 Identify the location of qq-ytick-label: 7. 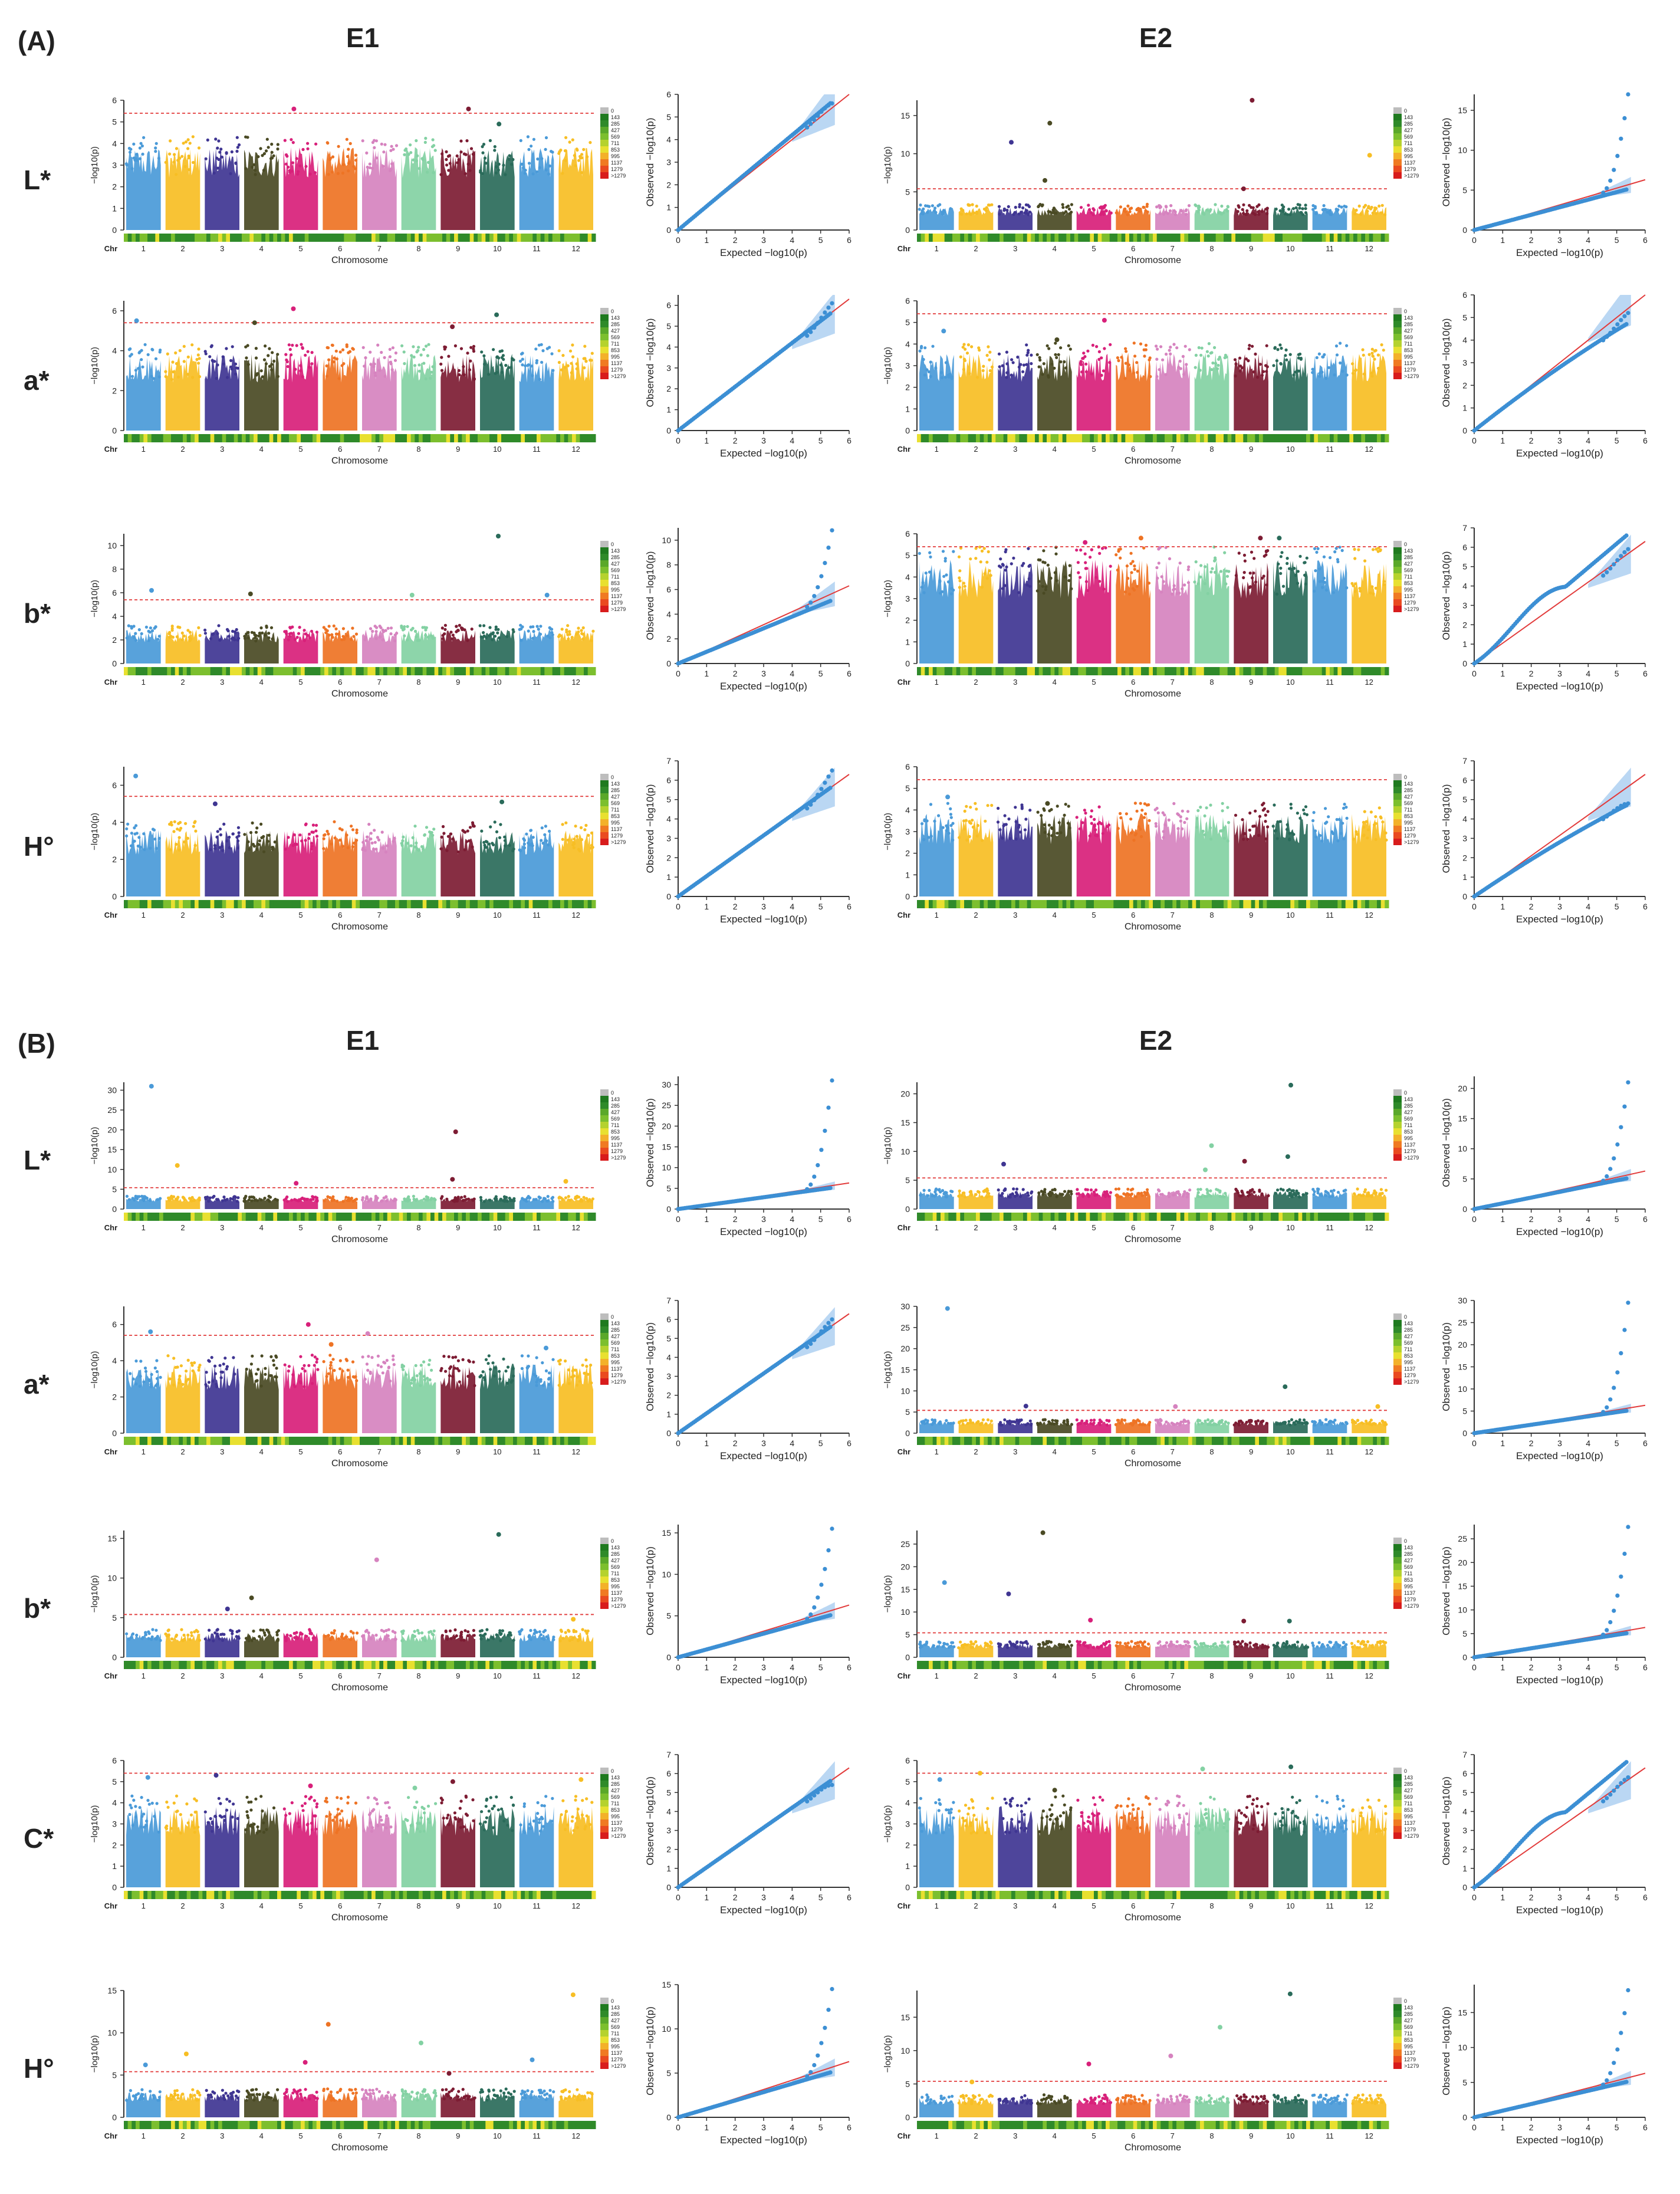
(1464, 528).